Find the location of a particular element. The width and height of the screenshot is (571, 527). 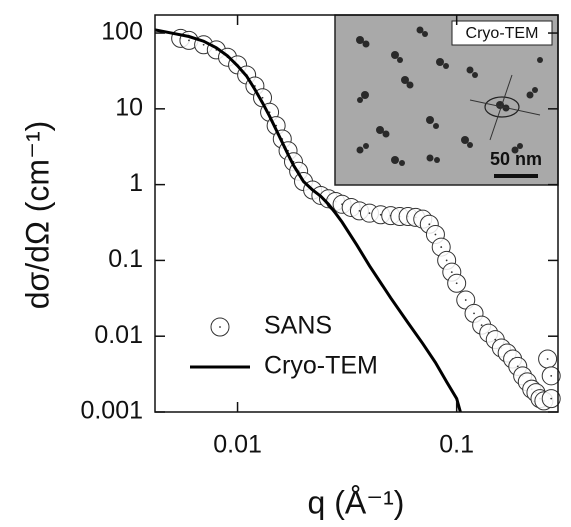

y-tick-label: 100 is located at coordinates (122, 32).